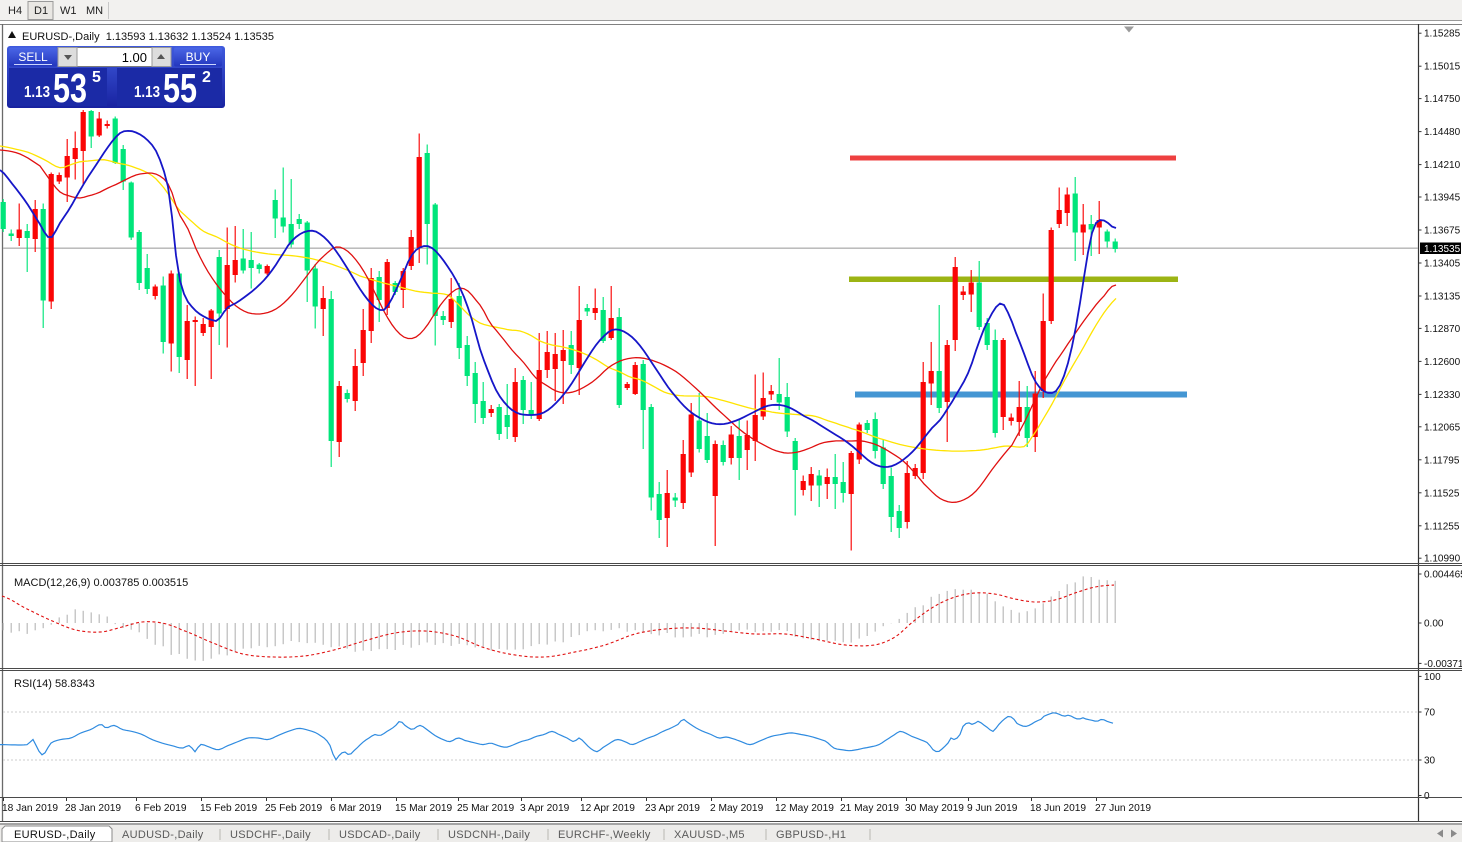  What do you see at coordinates (424, 808) in the screenshot?
I see `svg-text: 15 Mar 2019` at bounding box center [424, 808].